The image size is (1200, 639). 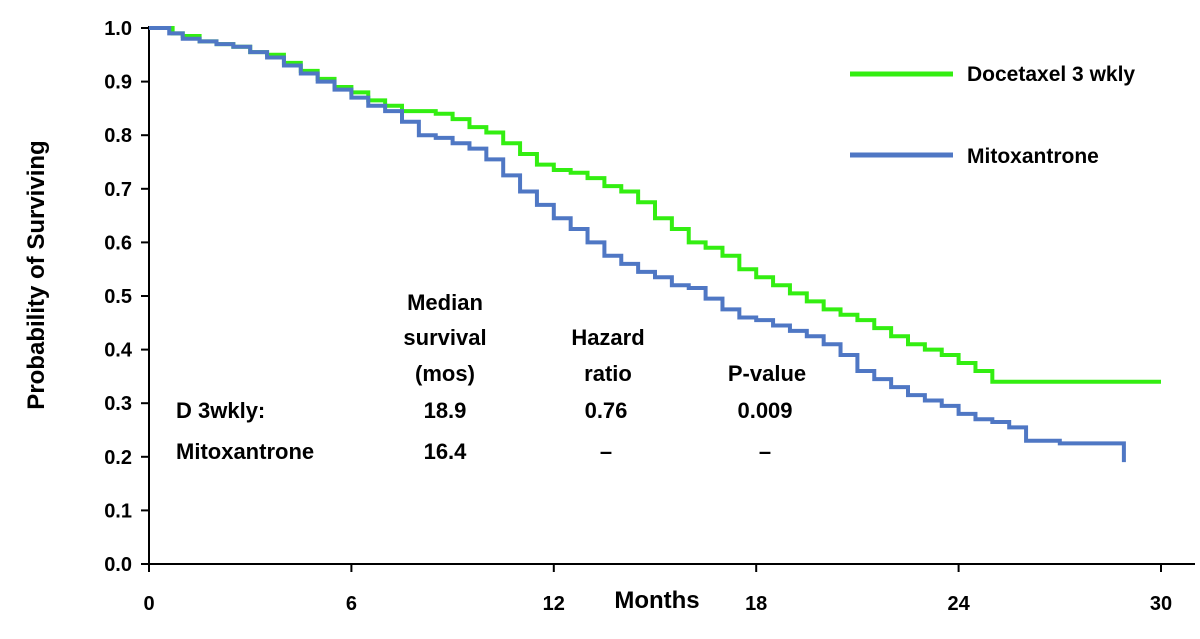 I want to click on header-median-line3: (mos), so click(x=445, y=373).